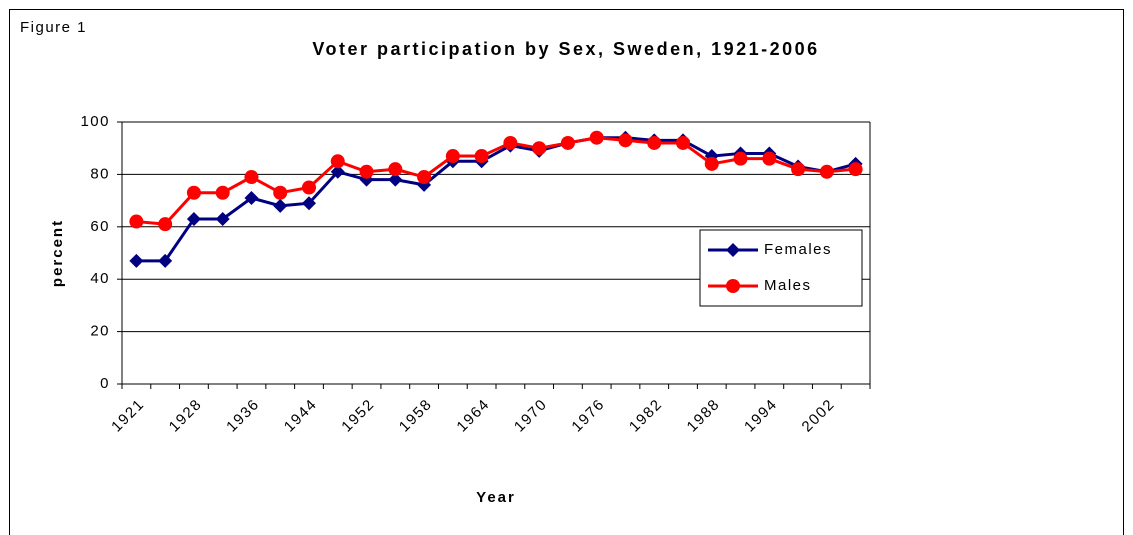 Image resolution: width=1133 pixels, height=535 pixels. I want to click on x-tick-label: 1994, so click(761, 416).